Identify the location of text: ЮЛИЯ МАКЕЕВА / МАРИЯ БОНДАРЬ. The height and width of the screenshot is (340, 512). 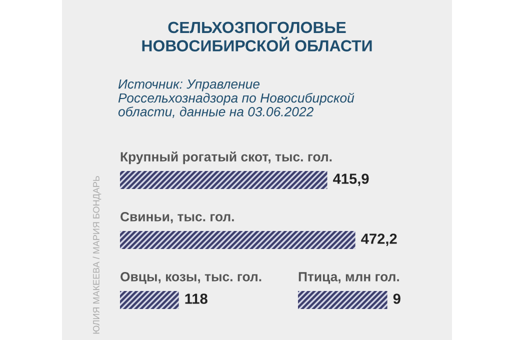
(97, 255).